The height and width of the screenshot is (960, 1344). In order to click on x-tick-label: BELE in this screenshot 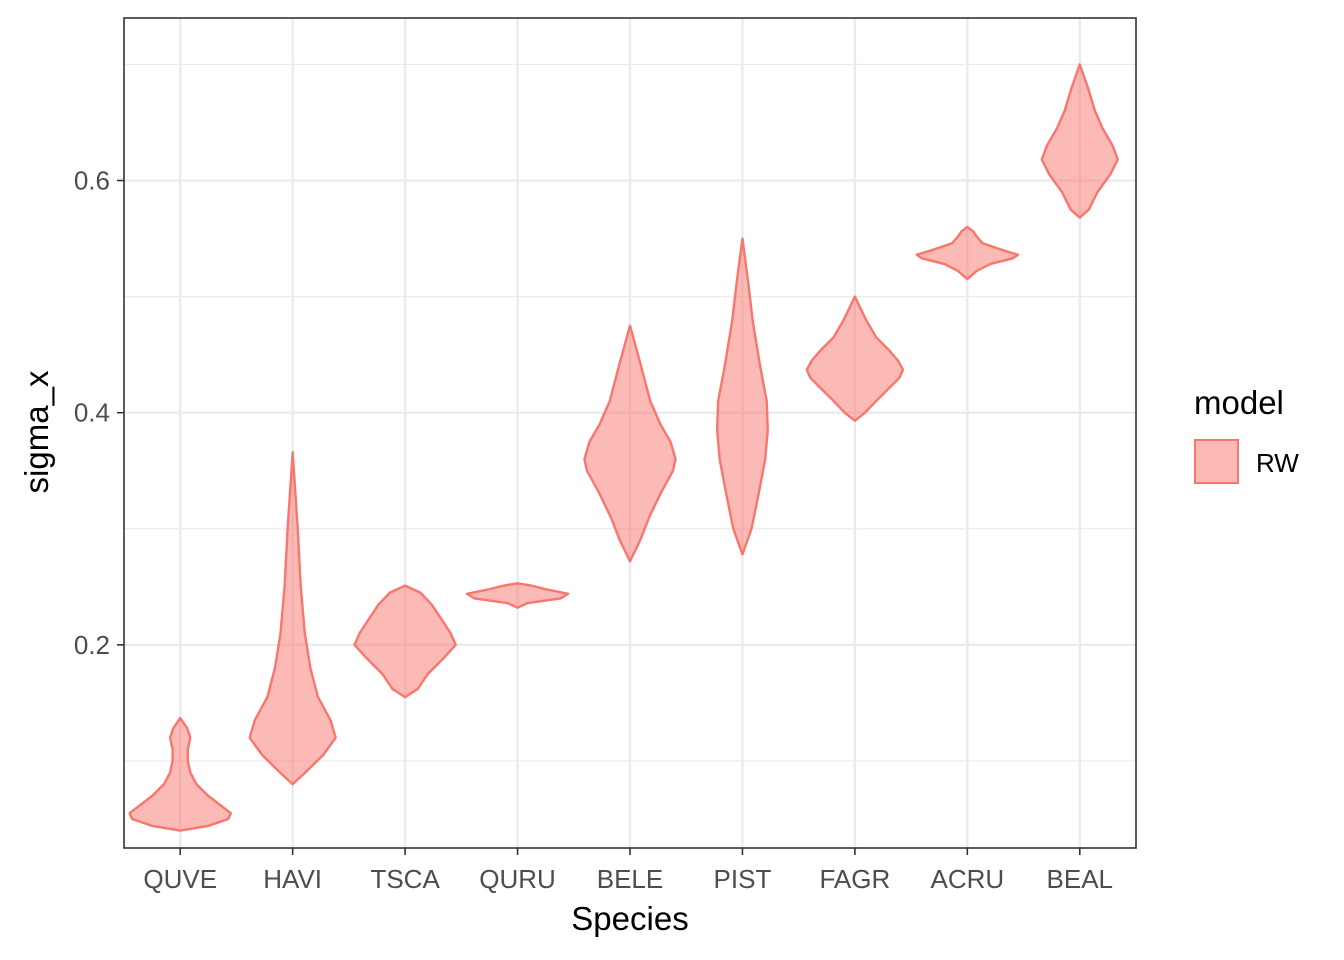, I will do `click(630, 879)`.